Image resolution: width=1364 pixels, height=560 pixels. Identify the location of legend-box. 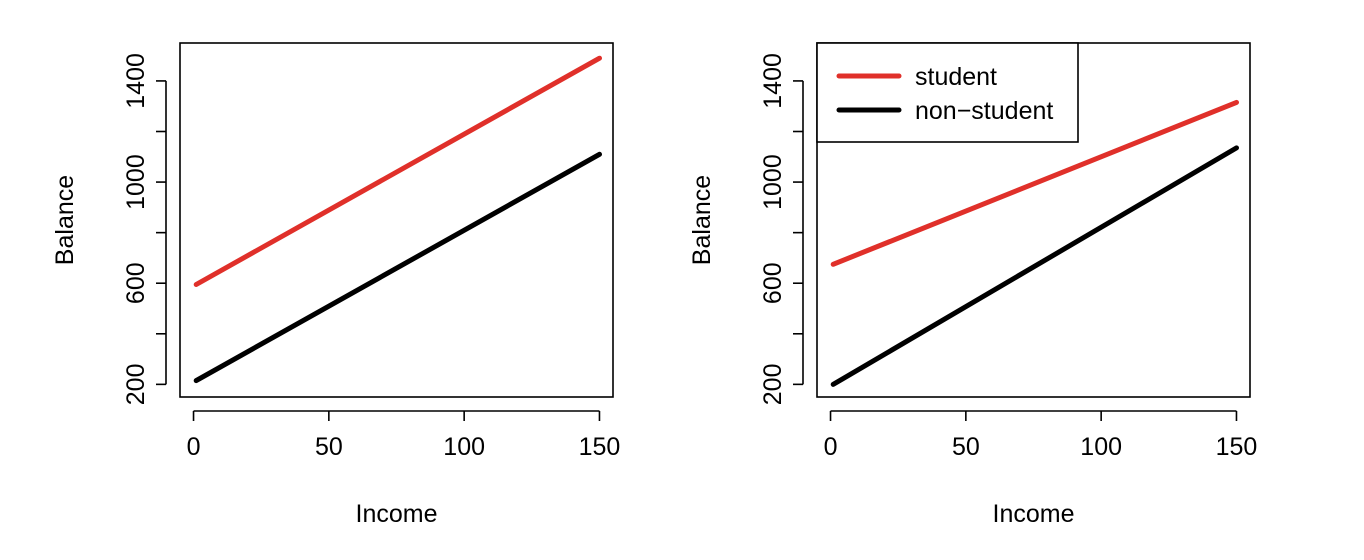
(947, 92).